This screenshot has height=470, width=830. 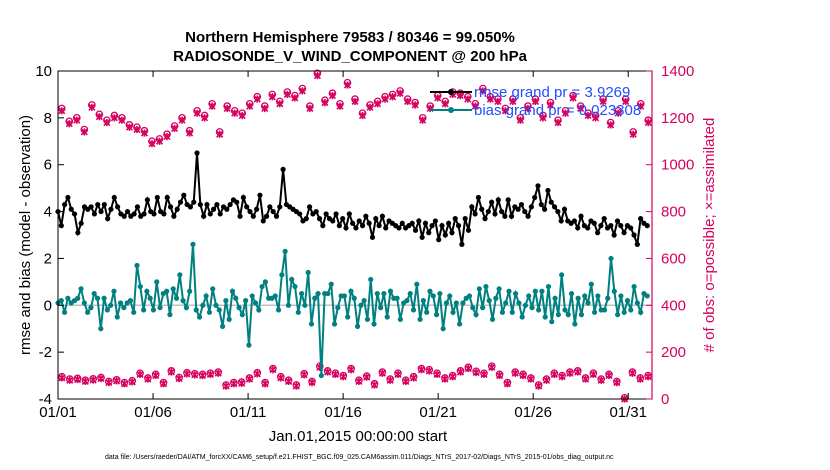 What do you see at coordinates (248, 412) in the screenshot?
I see `x-tick-label: 01/11` at bounding box center [248, 412].